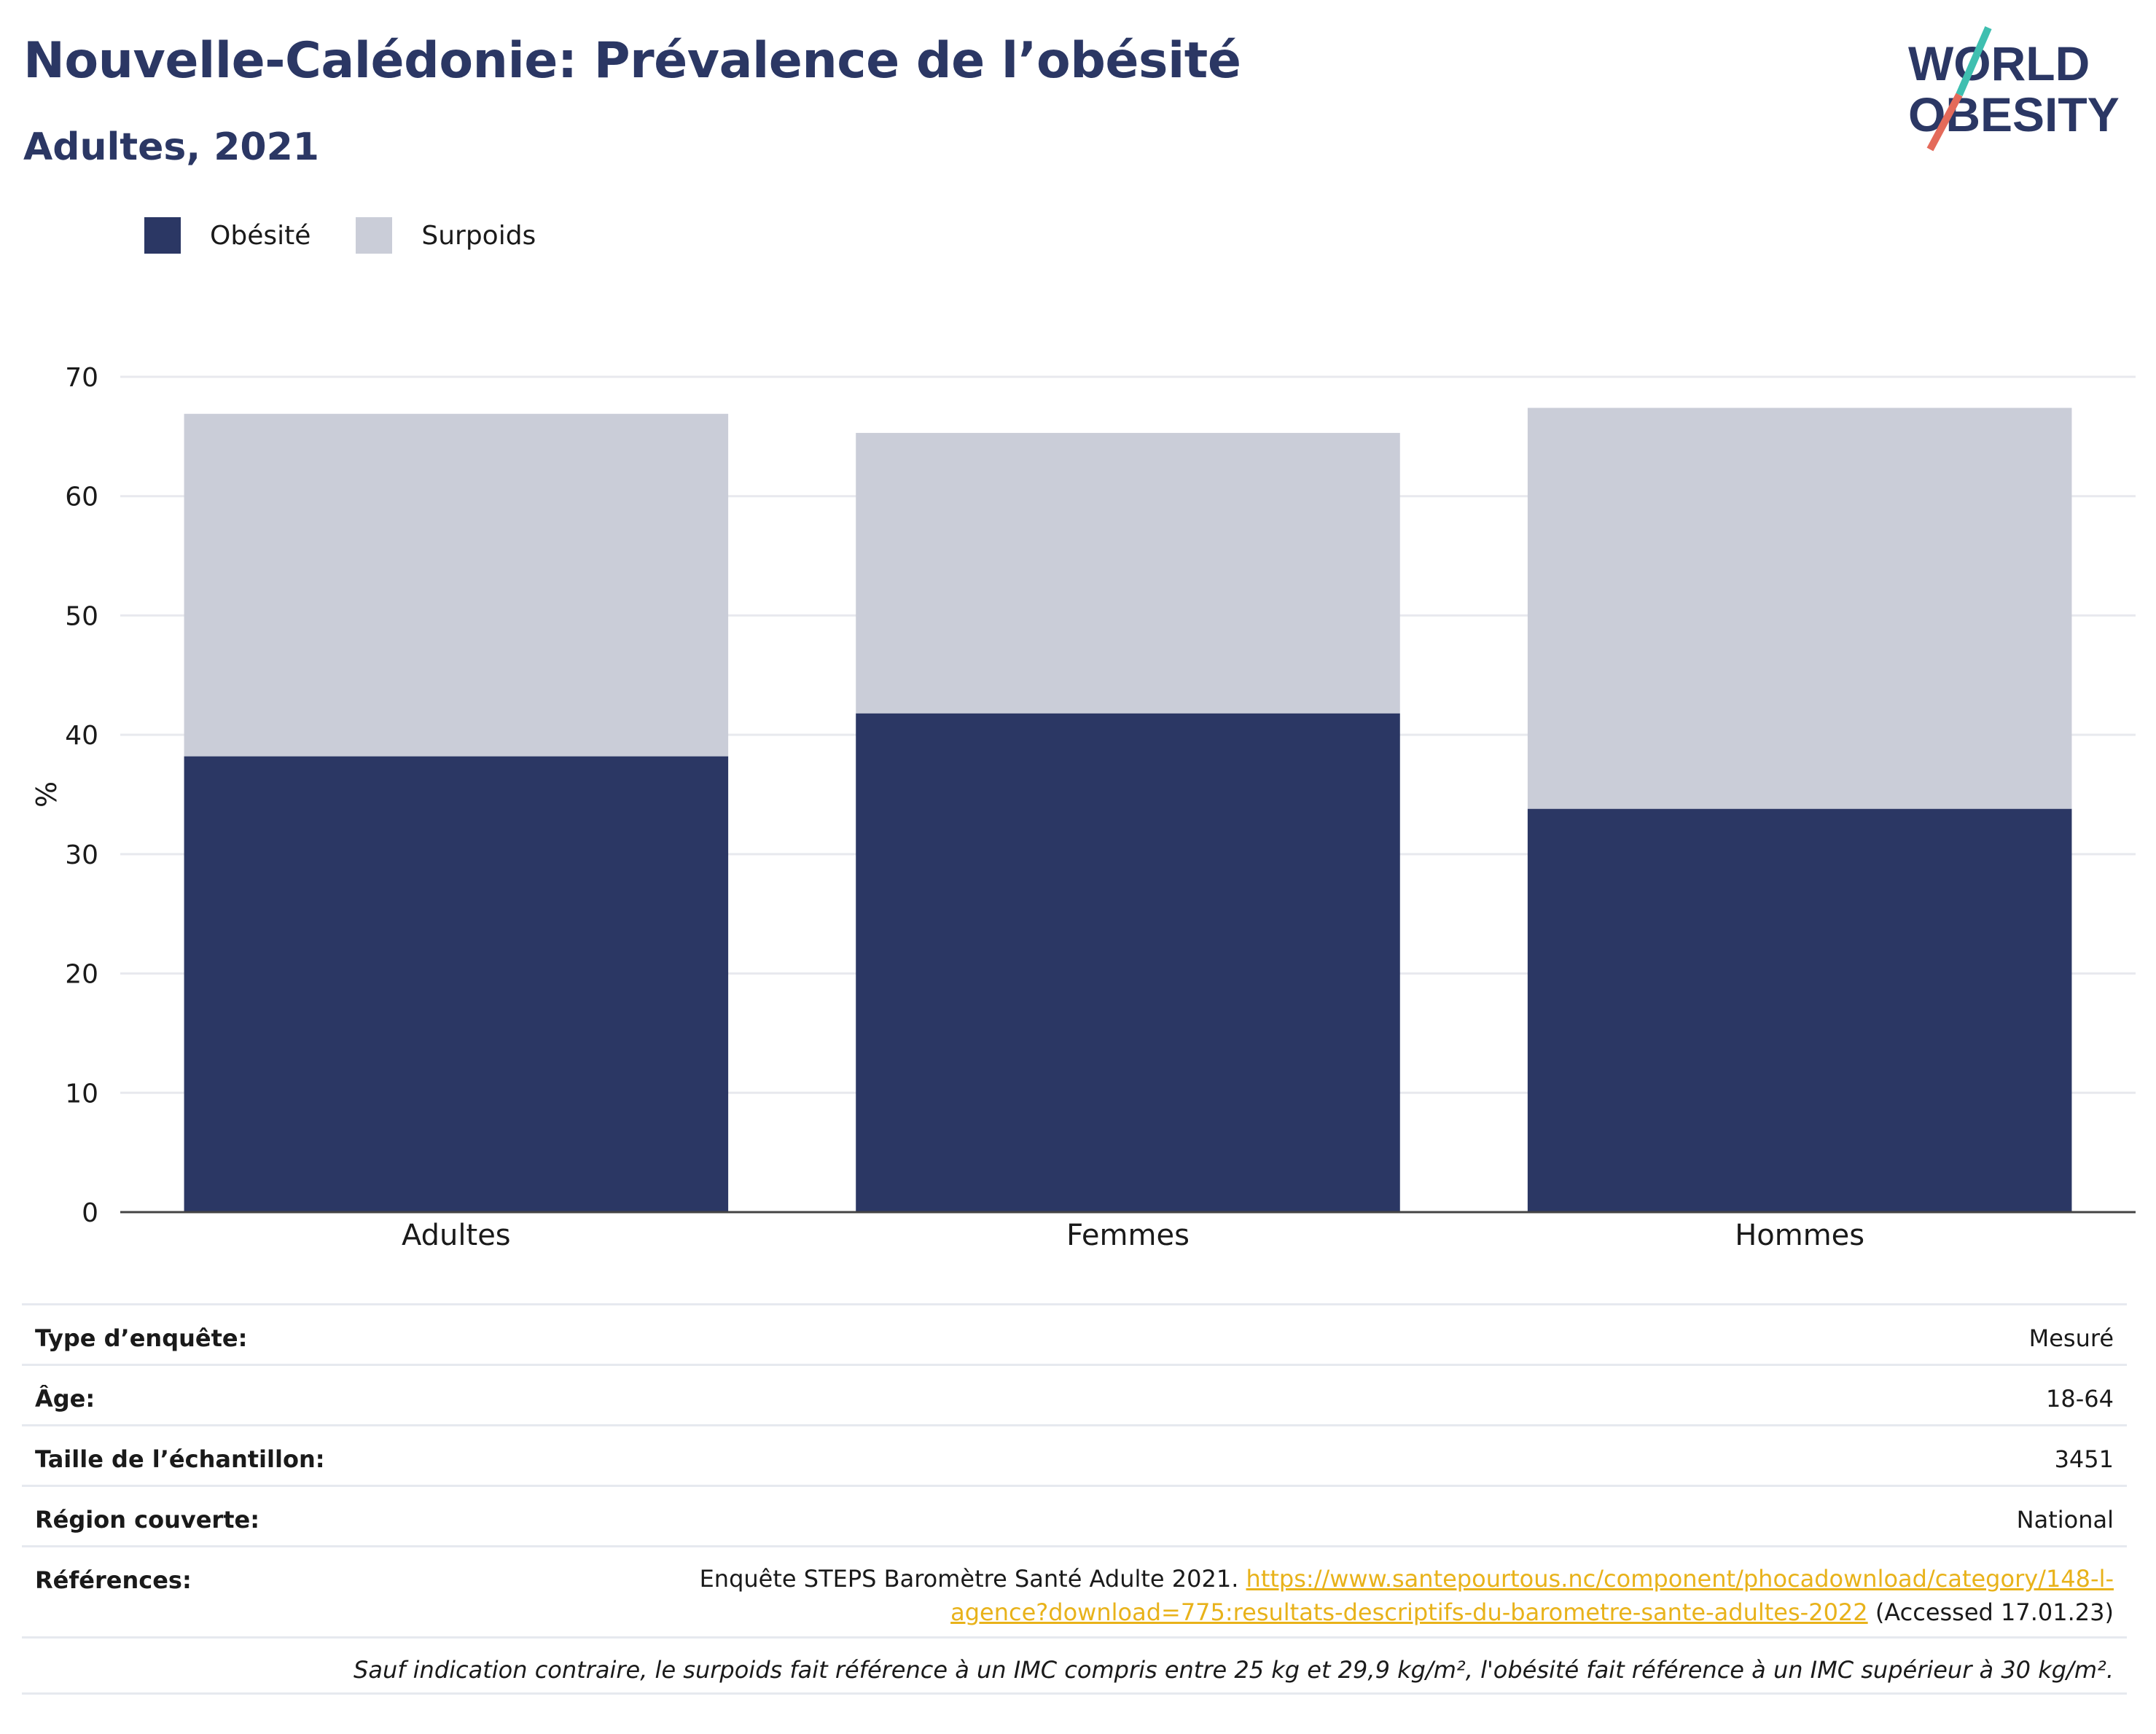 This screenshot has width=2156, height=1734. What do you see at coordinates (2080, 1399) in the screenshot?
I see `info-value: 18-64` at bounding box center [2080, 1399].